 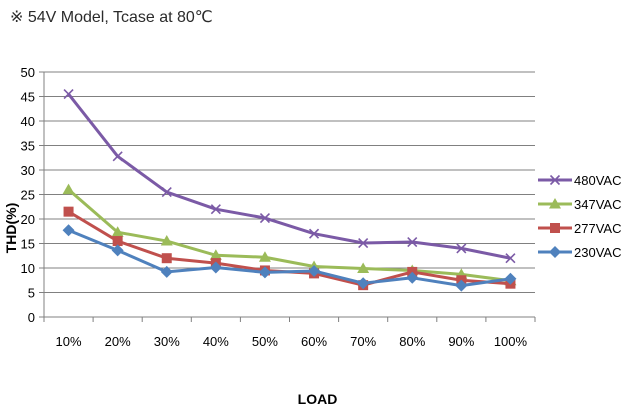 What do you see at coordinates (363, 267) in the screenshot?
I see `point-347VAC-70pct` at bounding box center [363, 267].